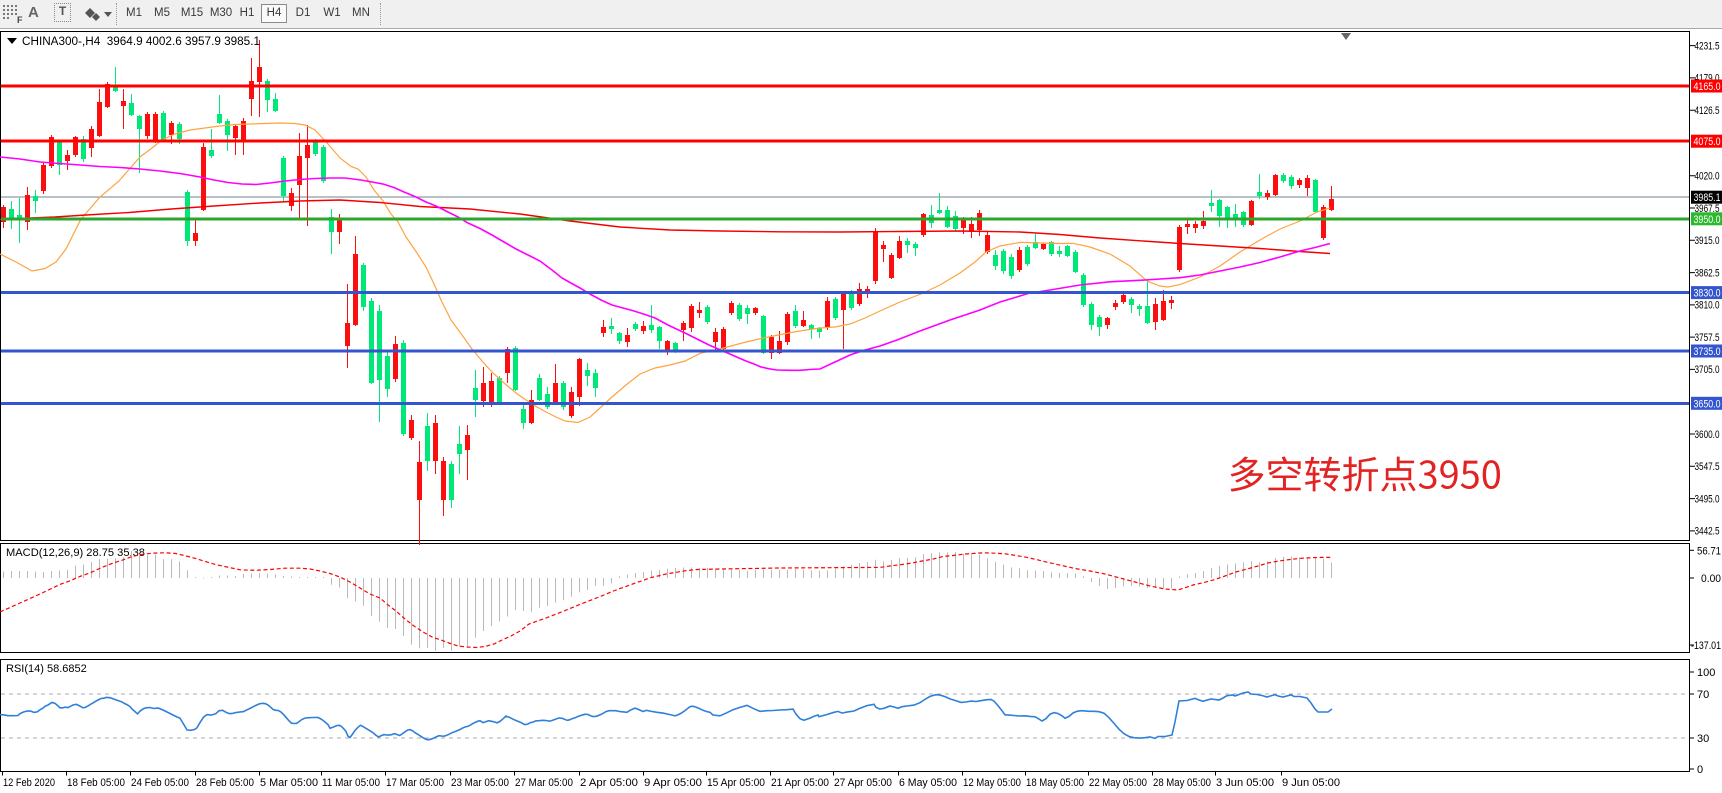 Image resolution: width=1722 pixels, height=793 pixels. Describe the element at coordinates (1245, 783) in the screenshot. I see `svg-text: 3 Jun 05:00` at that location.